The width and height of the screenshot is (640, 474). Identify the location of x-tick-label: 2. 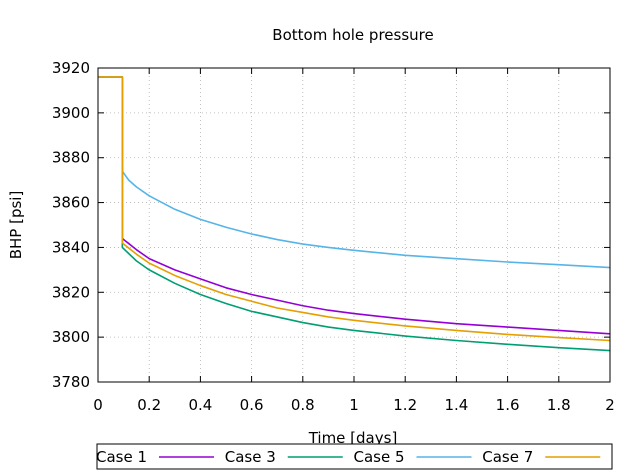
(610, 405).